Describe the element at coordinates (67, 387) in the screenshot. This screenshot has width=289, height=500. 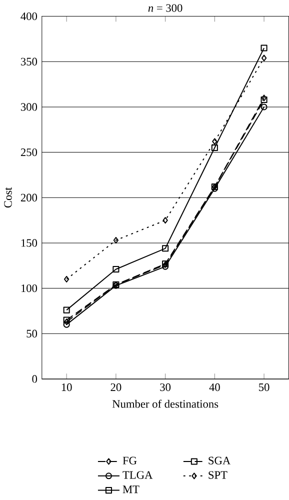
I see `x-tick-label: 10` at that location.